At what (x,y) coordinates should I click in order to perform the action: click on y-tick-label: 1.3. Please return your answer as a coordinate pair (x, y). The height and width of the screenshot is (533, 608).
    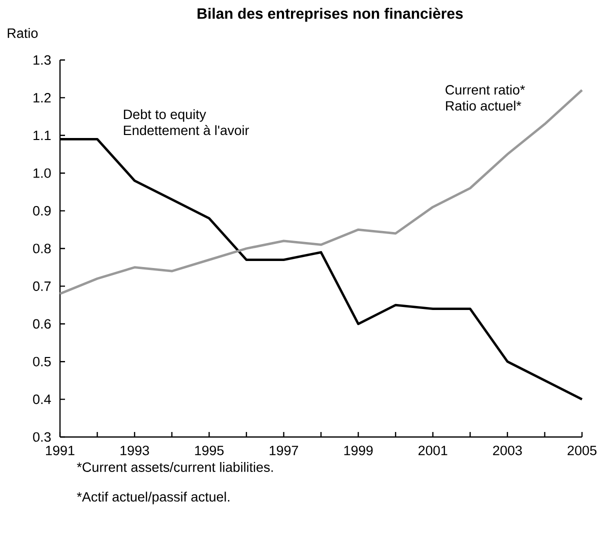
    Looking at the image, I should click on (42, 60).